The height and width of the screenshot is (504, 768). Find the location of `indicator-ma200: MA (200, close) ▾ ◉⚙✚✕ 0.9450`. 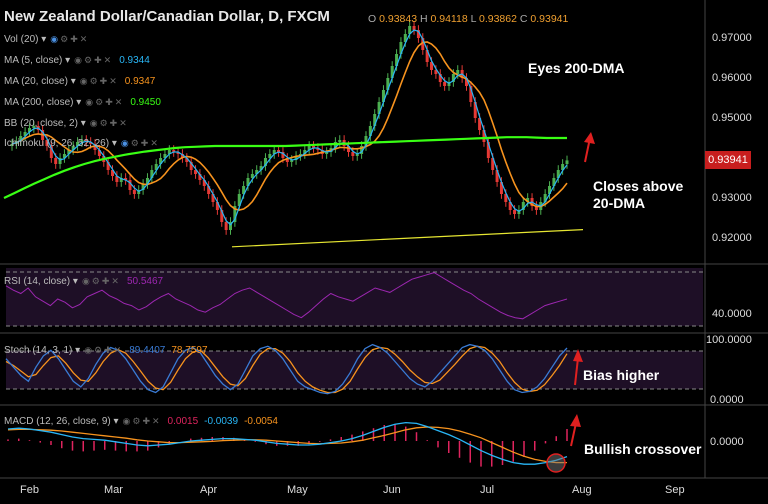

indicator-ma200: MA (200, close) ▾ ◉⚙✚✕ 0.9450 is located at coordinates (82, 102).